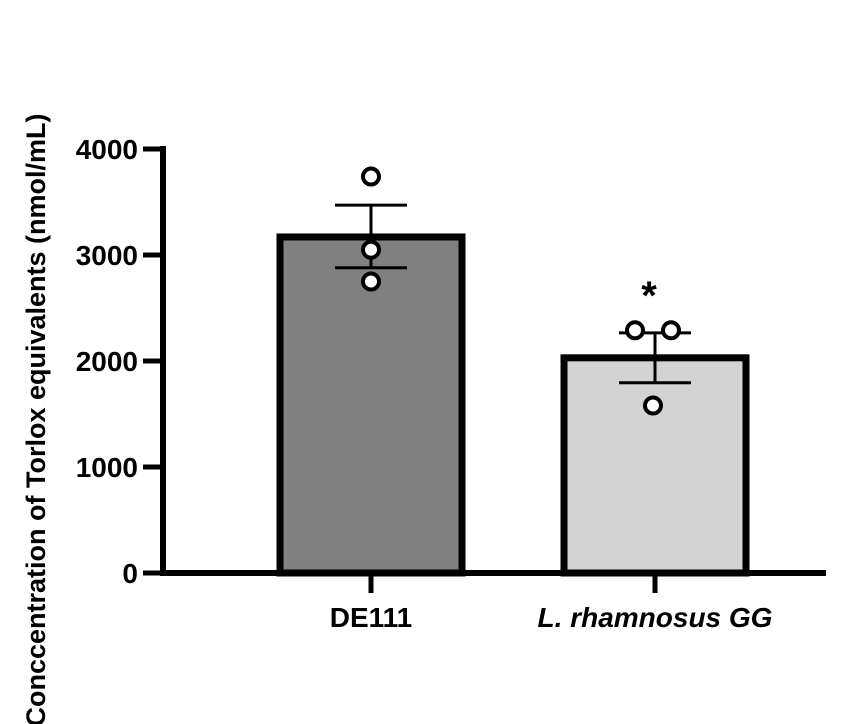  Describe the element at coordinates (107, 149) in the screenshot. I see `y-tick-label: 4000` at that location.